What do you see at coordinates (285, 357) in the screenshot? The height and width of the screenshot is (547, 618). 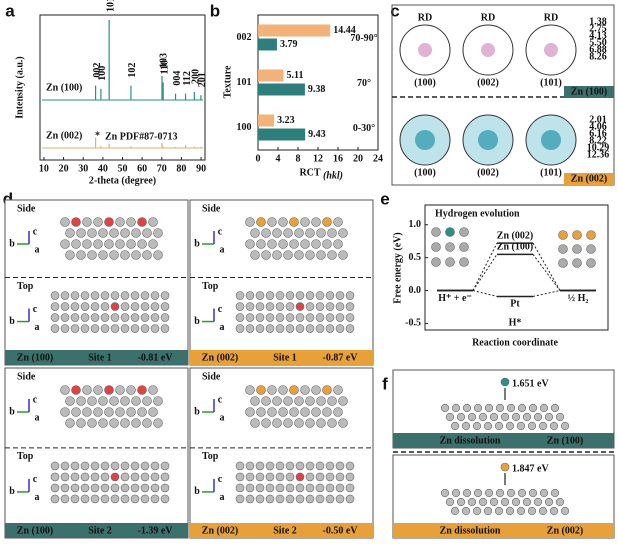 I see `site-label: Site 1` at bounding box center [285, 357].